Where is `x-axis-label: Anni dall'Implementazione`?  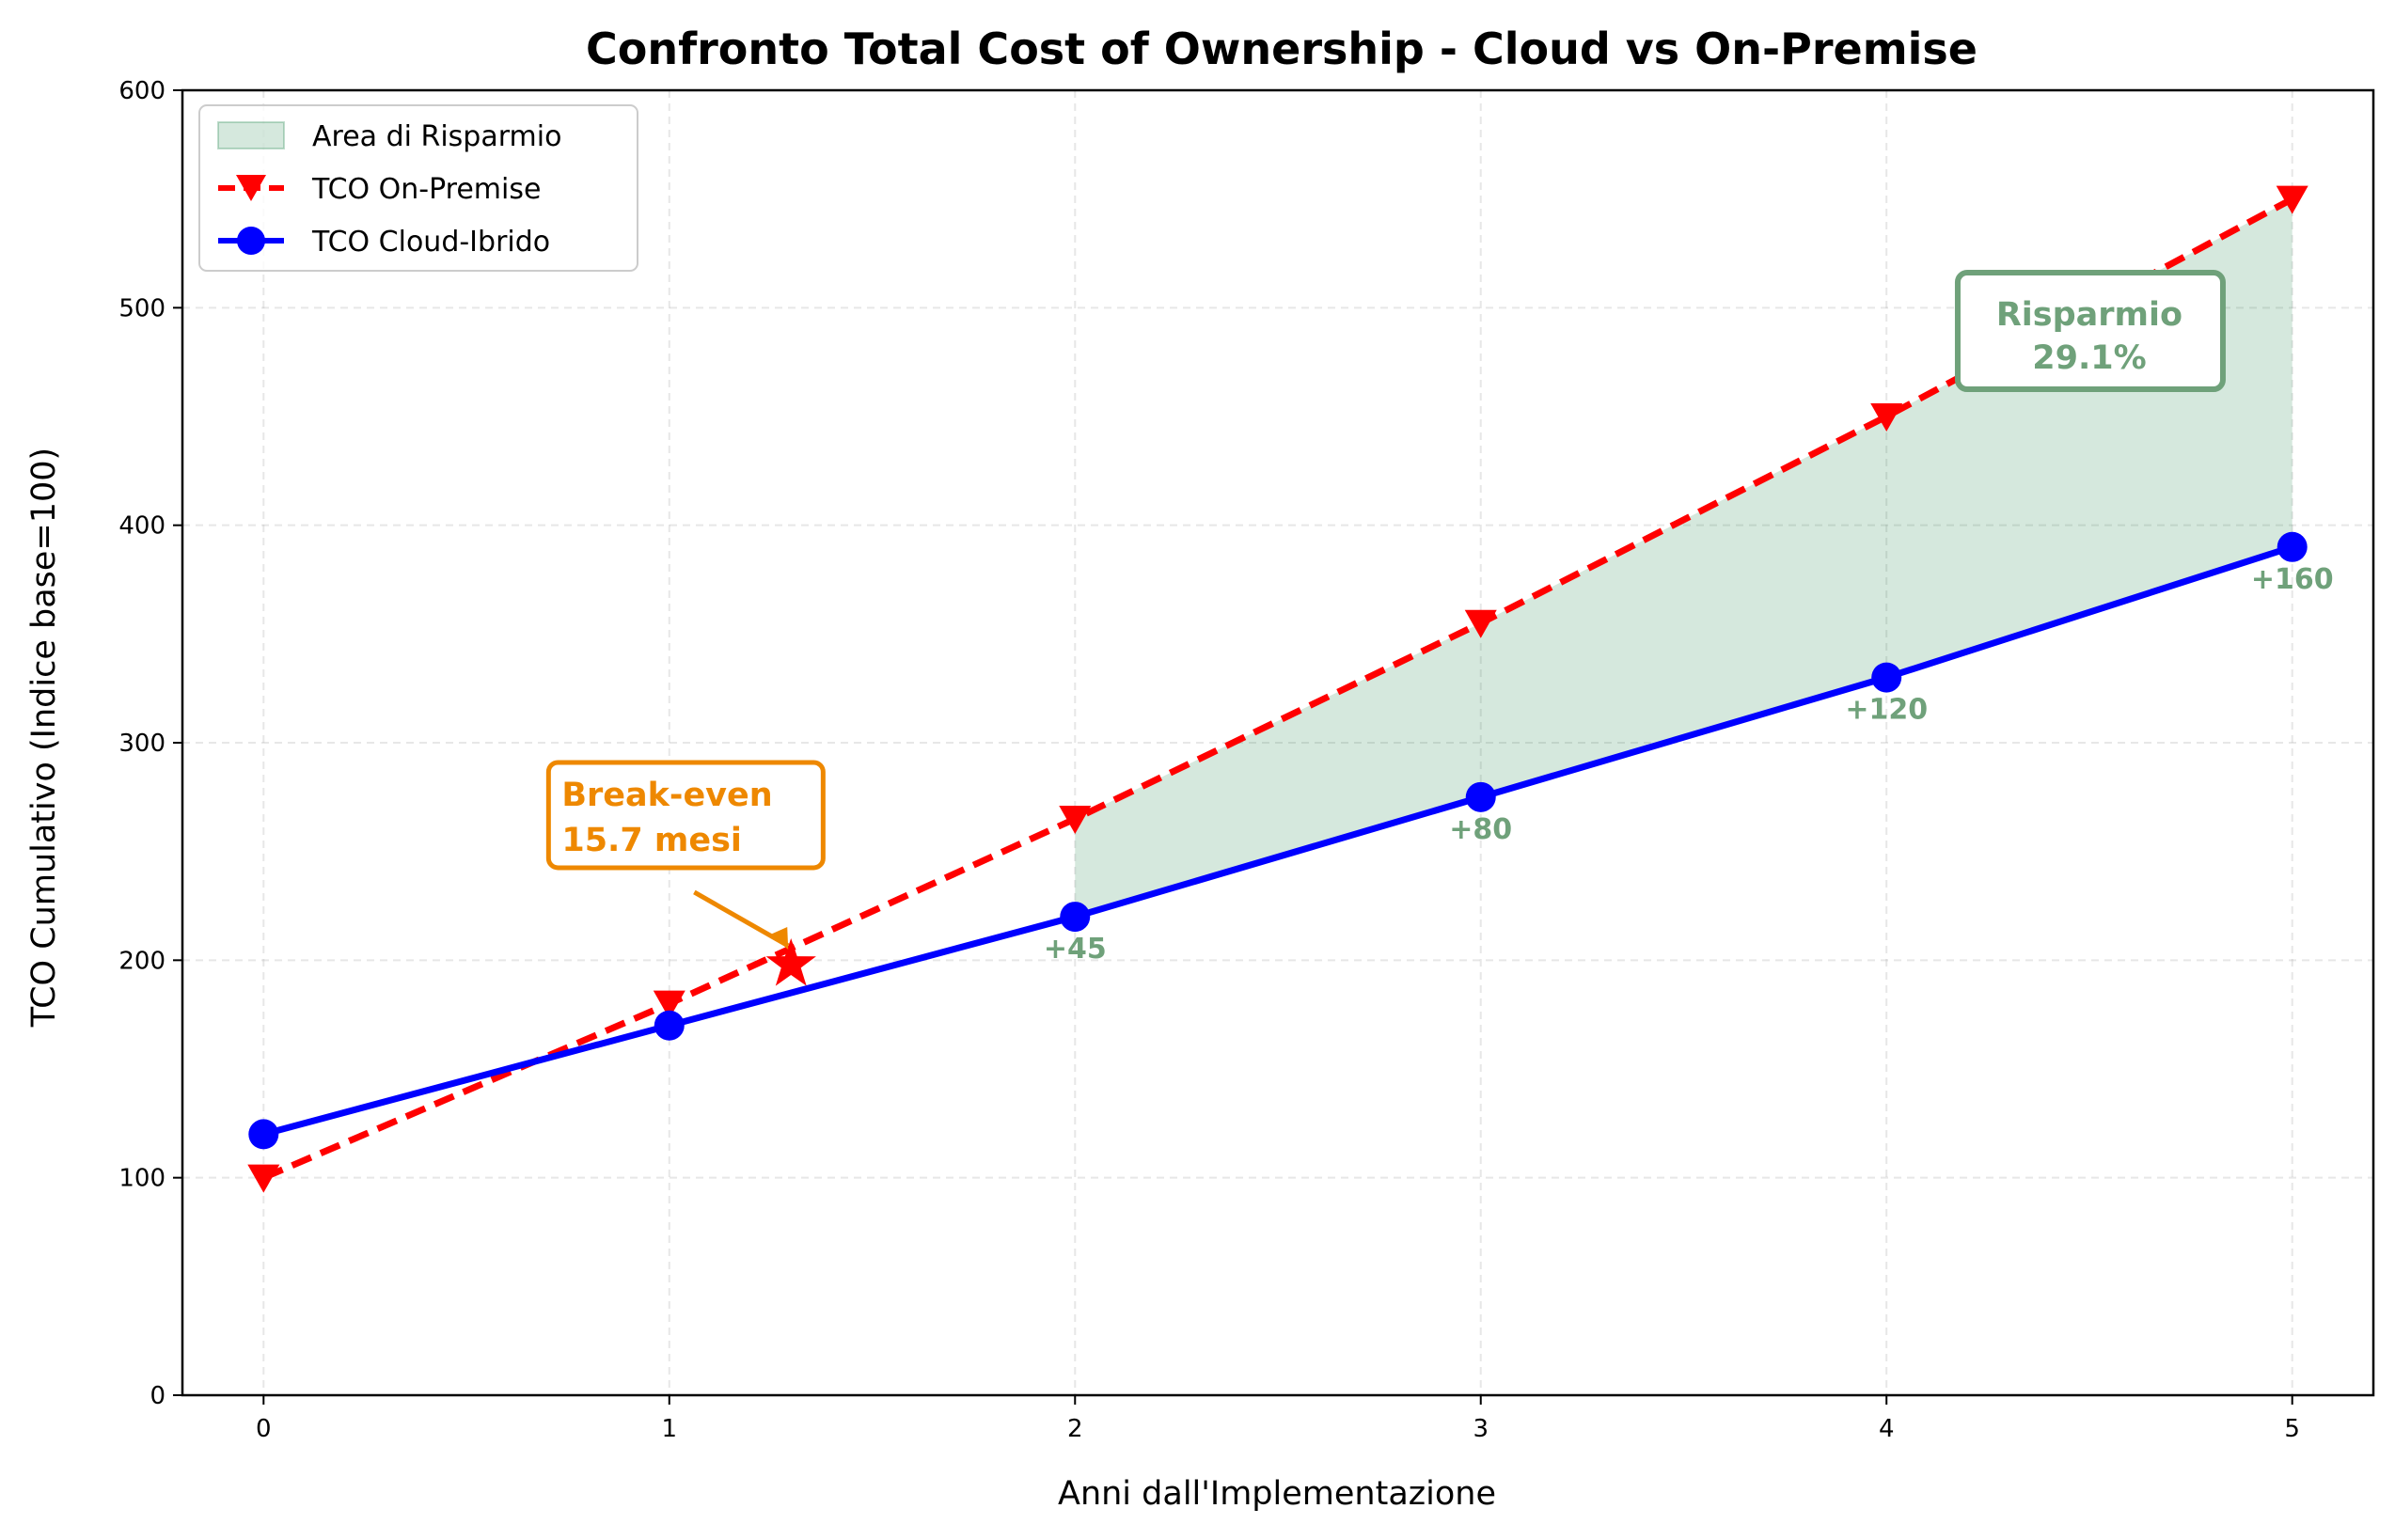
x-axis-label: Anni dall'Implementazione is located at coordinates (1277, 1494).